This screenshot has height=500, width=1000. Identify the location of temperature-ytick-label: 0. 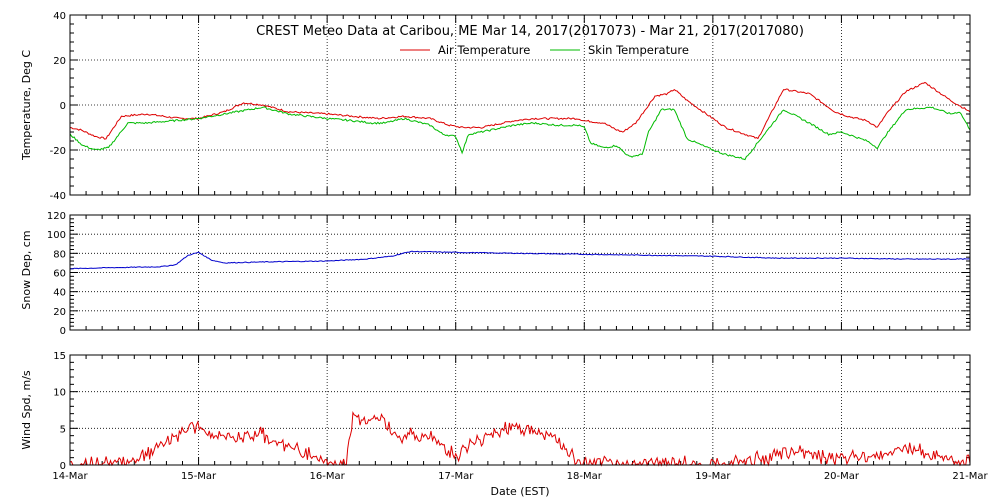
(63, 106).